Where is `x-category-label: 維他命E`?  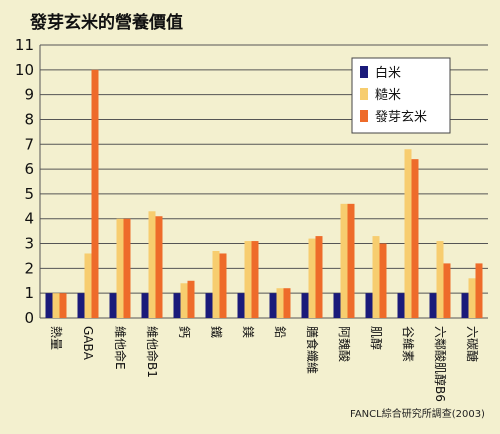
x-category-label: 維他命E is located at coordinates (120, 348).